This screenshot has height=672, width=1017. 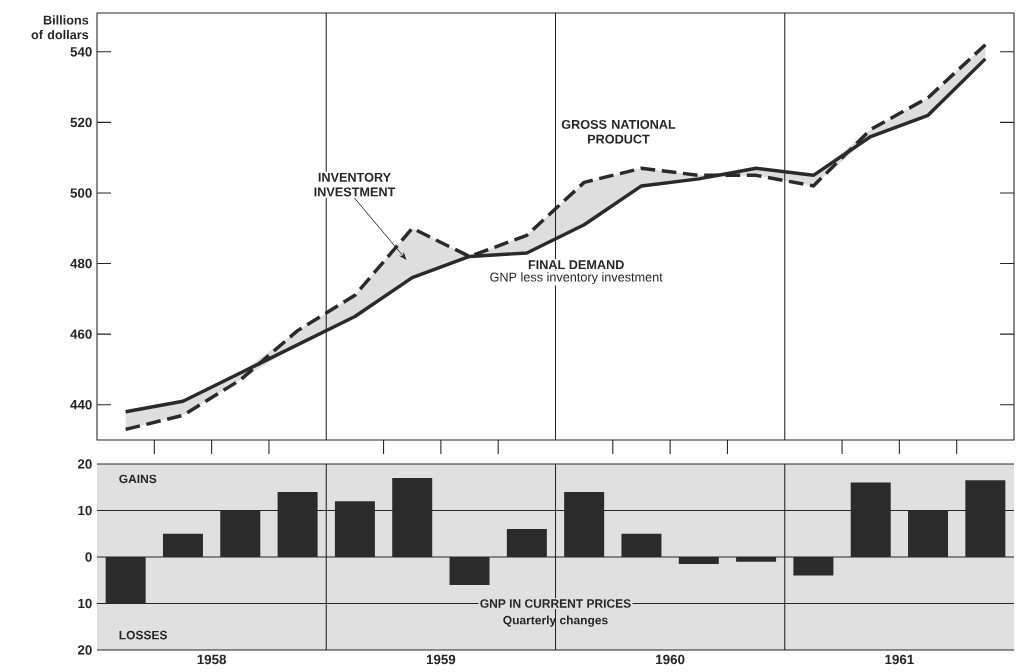 I want to click on annotation: GNP less inventory investment, so click(x=576, y=278).